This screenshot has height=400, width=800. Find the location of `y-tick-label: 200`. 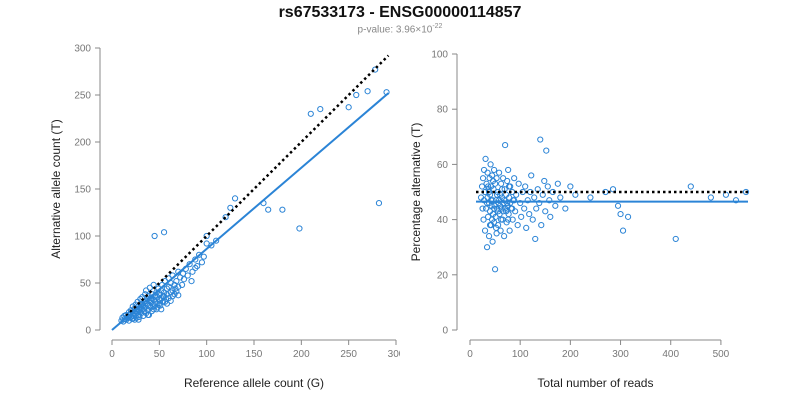

y-tick-label: 200 is located at coordinates (82, 143).